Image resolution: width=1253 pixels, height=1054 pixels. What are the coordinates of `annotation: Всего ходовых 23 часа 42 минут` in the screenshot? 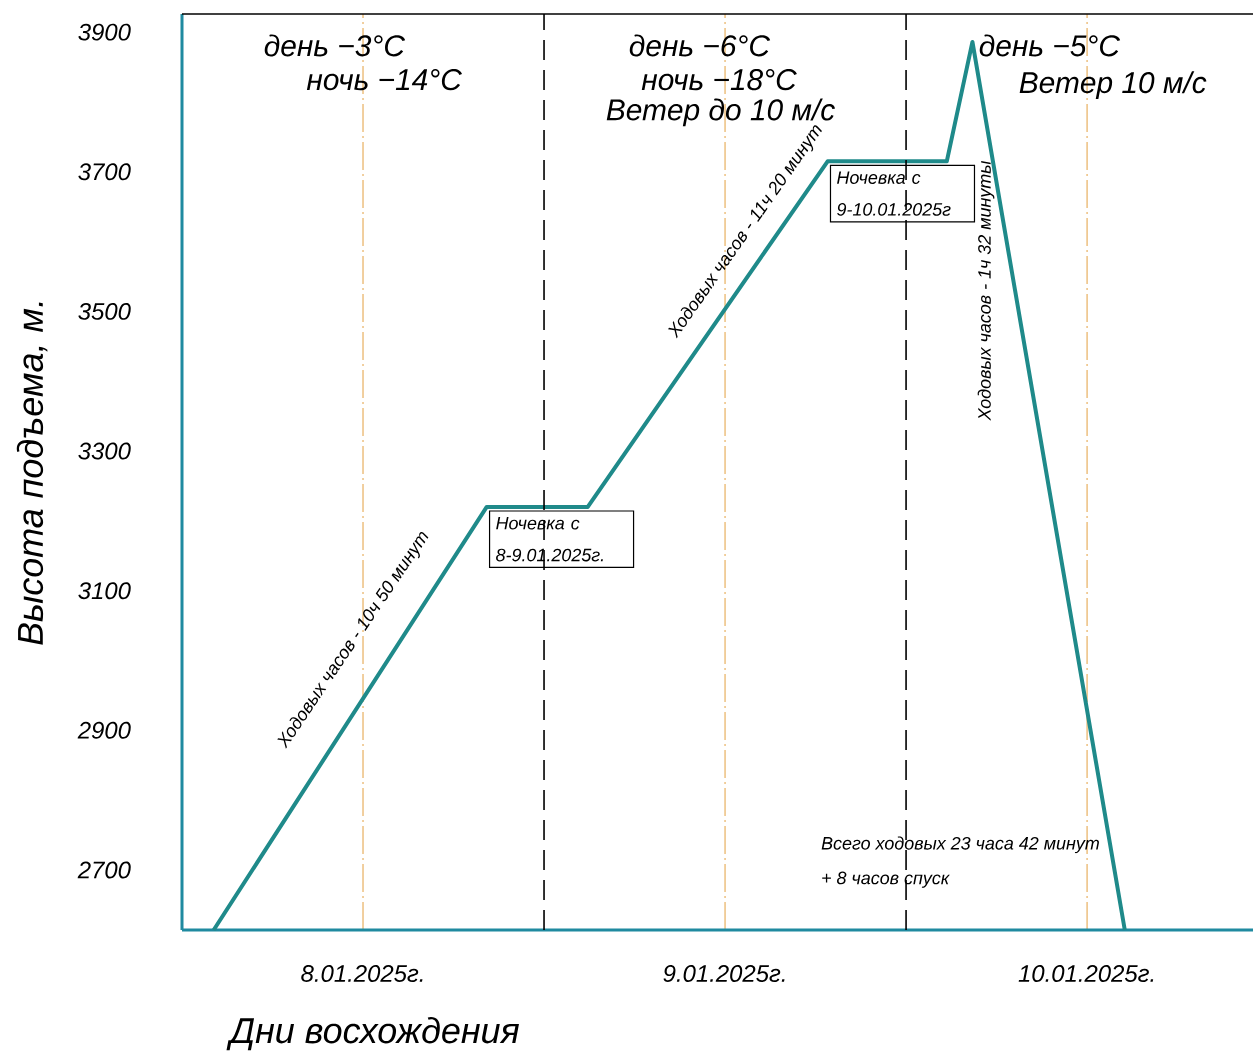 It's located at (960, 845).